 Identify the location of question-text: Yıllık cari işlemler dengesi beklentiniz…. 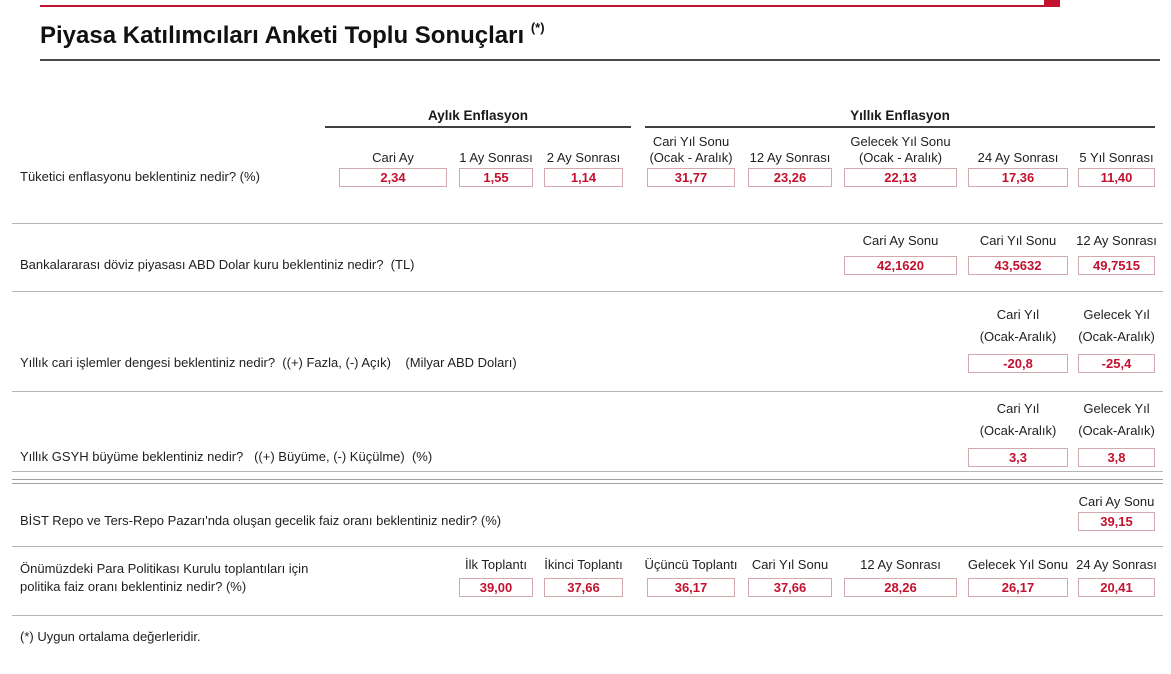
(268, 362).